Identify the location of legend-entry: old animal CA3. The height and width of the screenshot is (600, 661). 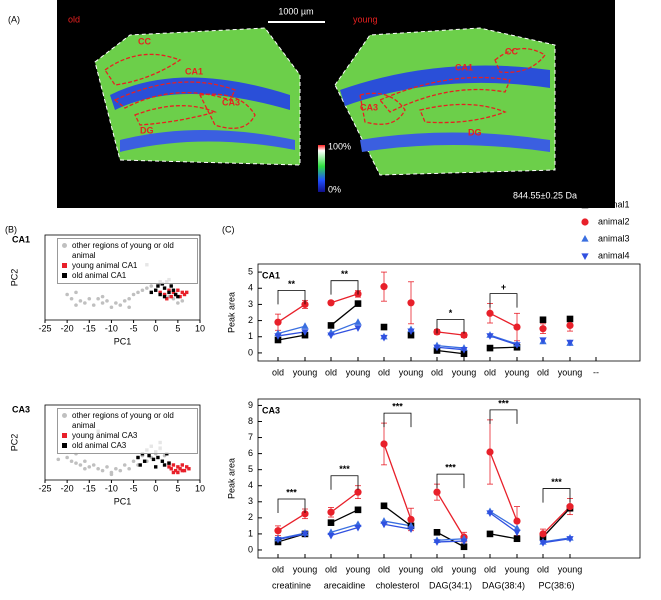
(127, 446).